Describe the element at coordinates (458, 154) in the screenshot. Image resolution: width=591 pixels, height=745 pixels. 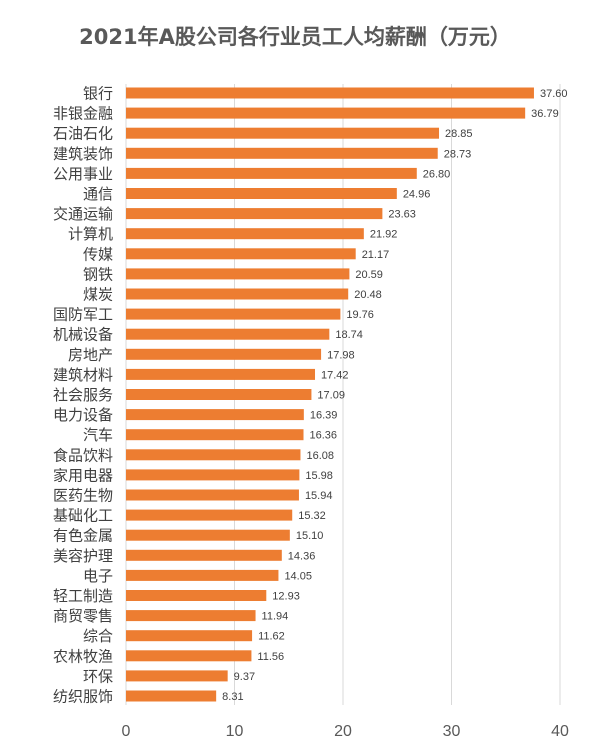
I see `data-label: 28.73` at that location.